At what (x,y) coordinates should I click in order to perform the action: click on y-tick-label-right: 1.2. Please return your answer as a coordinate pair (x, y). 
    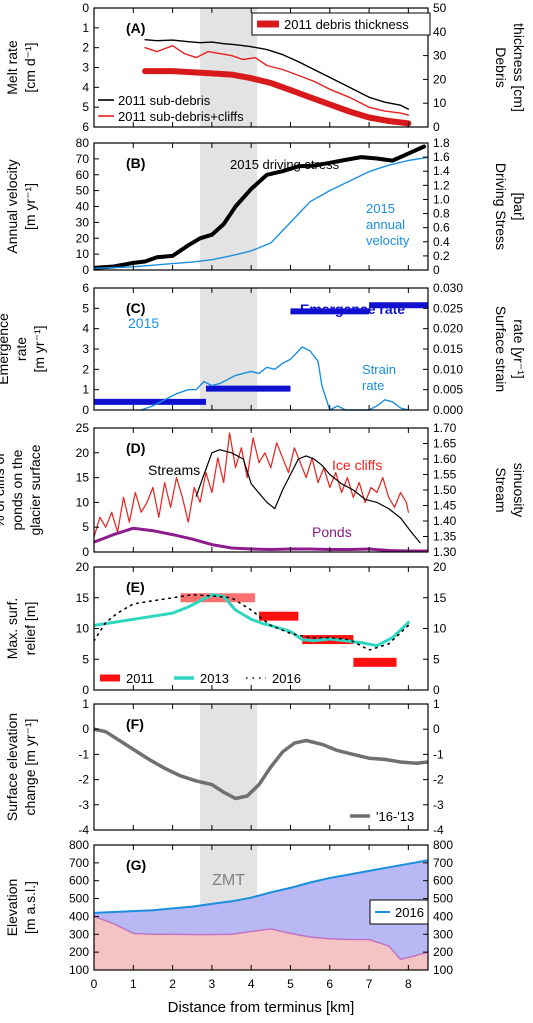
    Looking at the image, I should click on (441, 185).